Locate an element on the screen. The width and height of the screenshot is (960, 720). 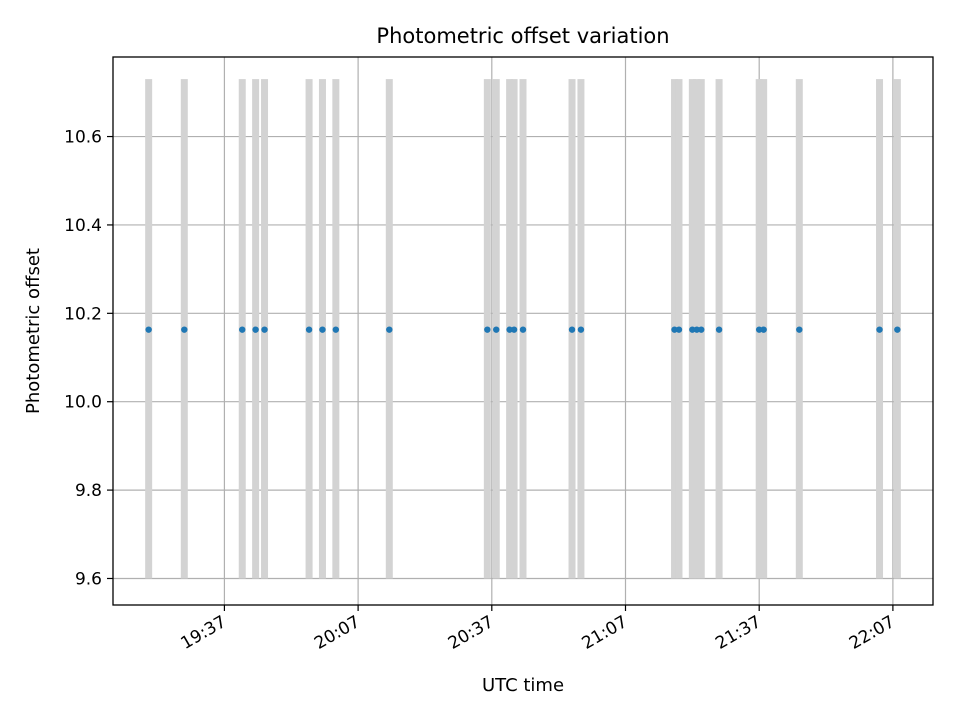
x-tick-label: 20:37 is located at coordinates (471, 633).